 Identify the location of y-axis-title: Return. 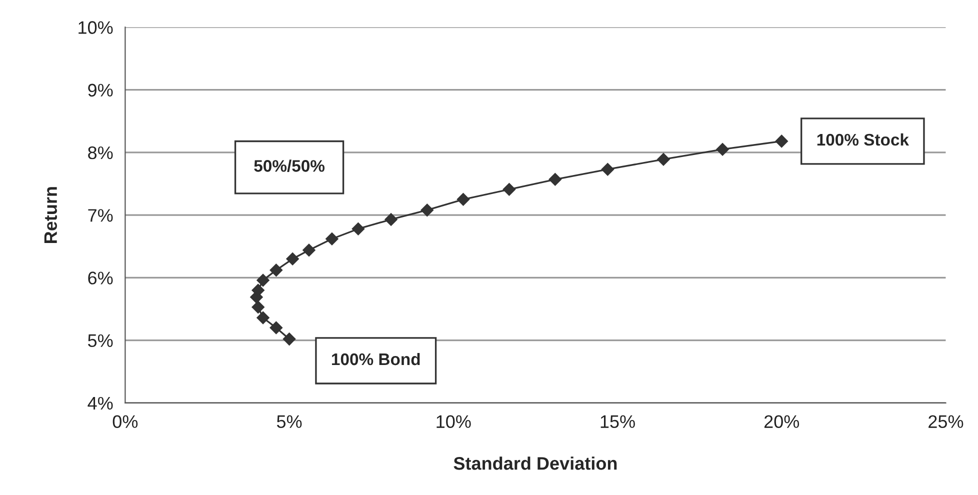
(51, 215).